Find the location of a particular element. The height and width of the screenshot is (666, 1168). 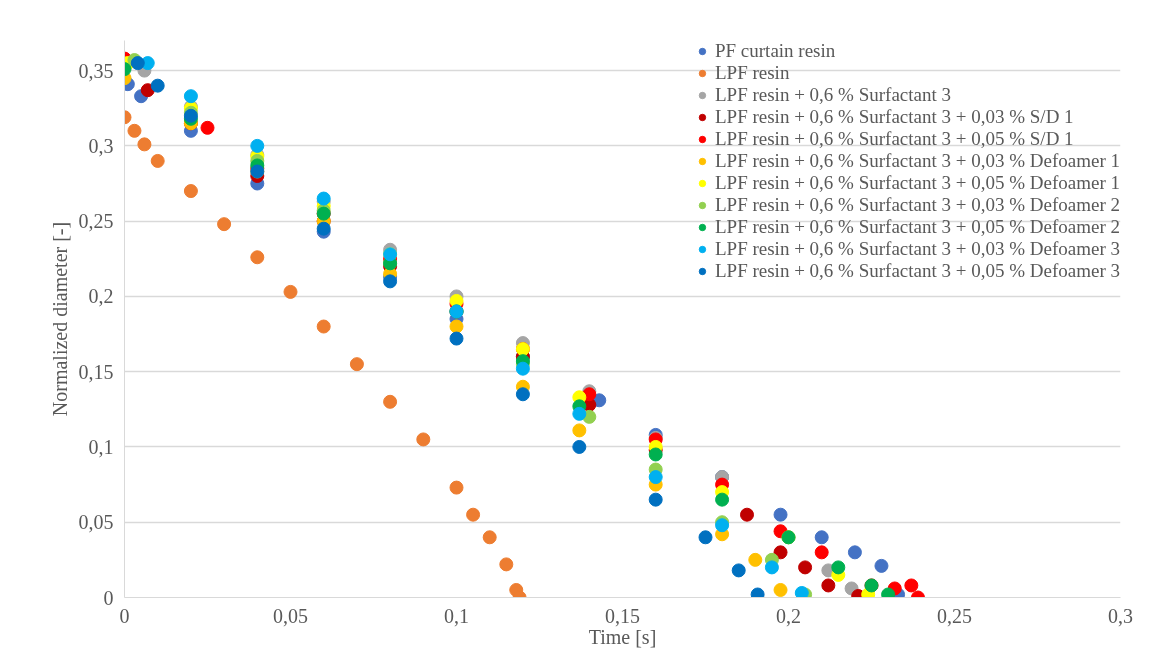

legend-label: LPF resin + 0,6 % Surfactant 3 is located at coordinates (832, 95).